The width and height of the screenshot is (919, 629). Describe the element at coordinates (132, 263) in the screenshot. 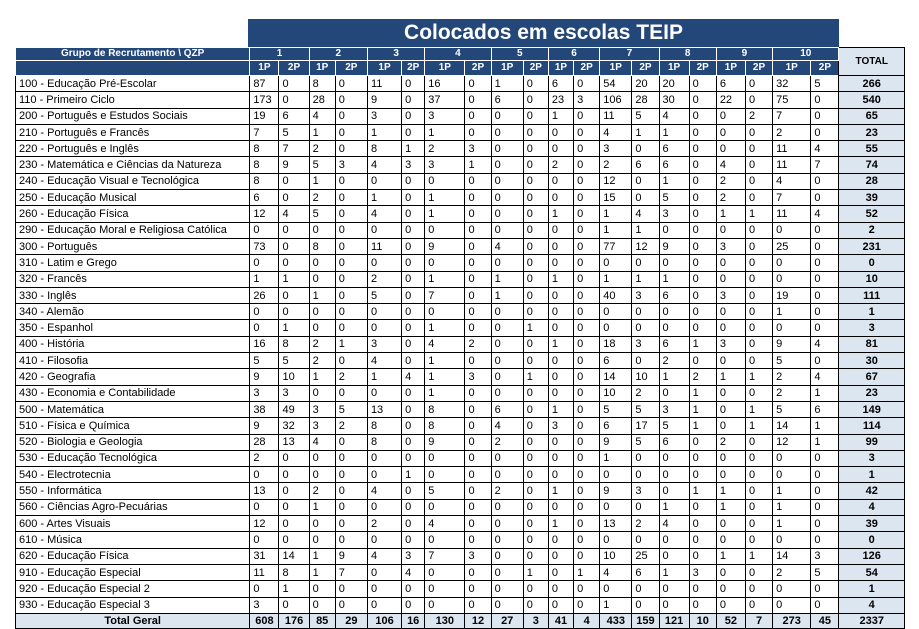

I see `row-label: 310 - Latim e Grego` at that location.